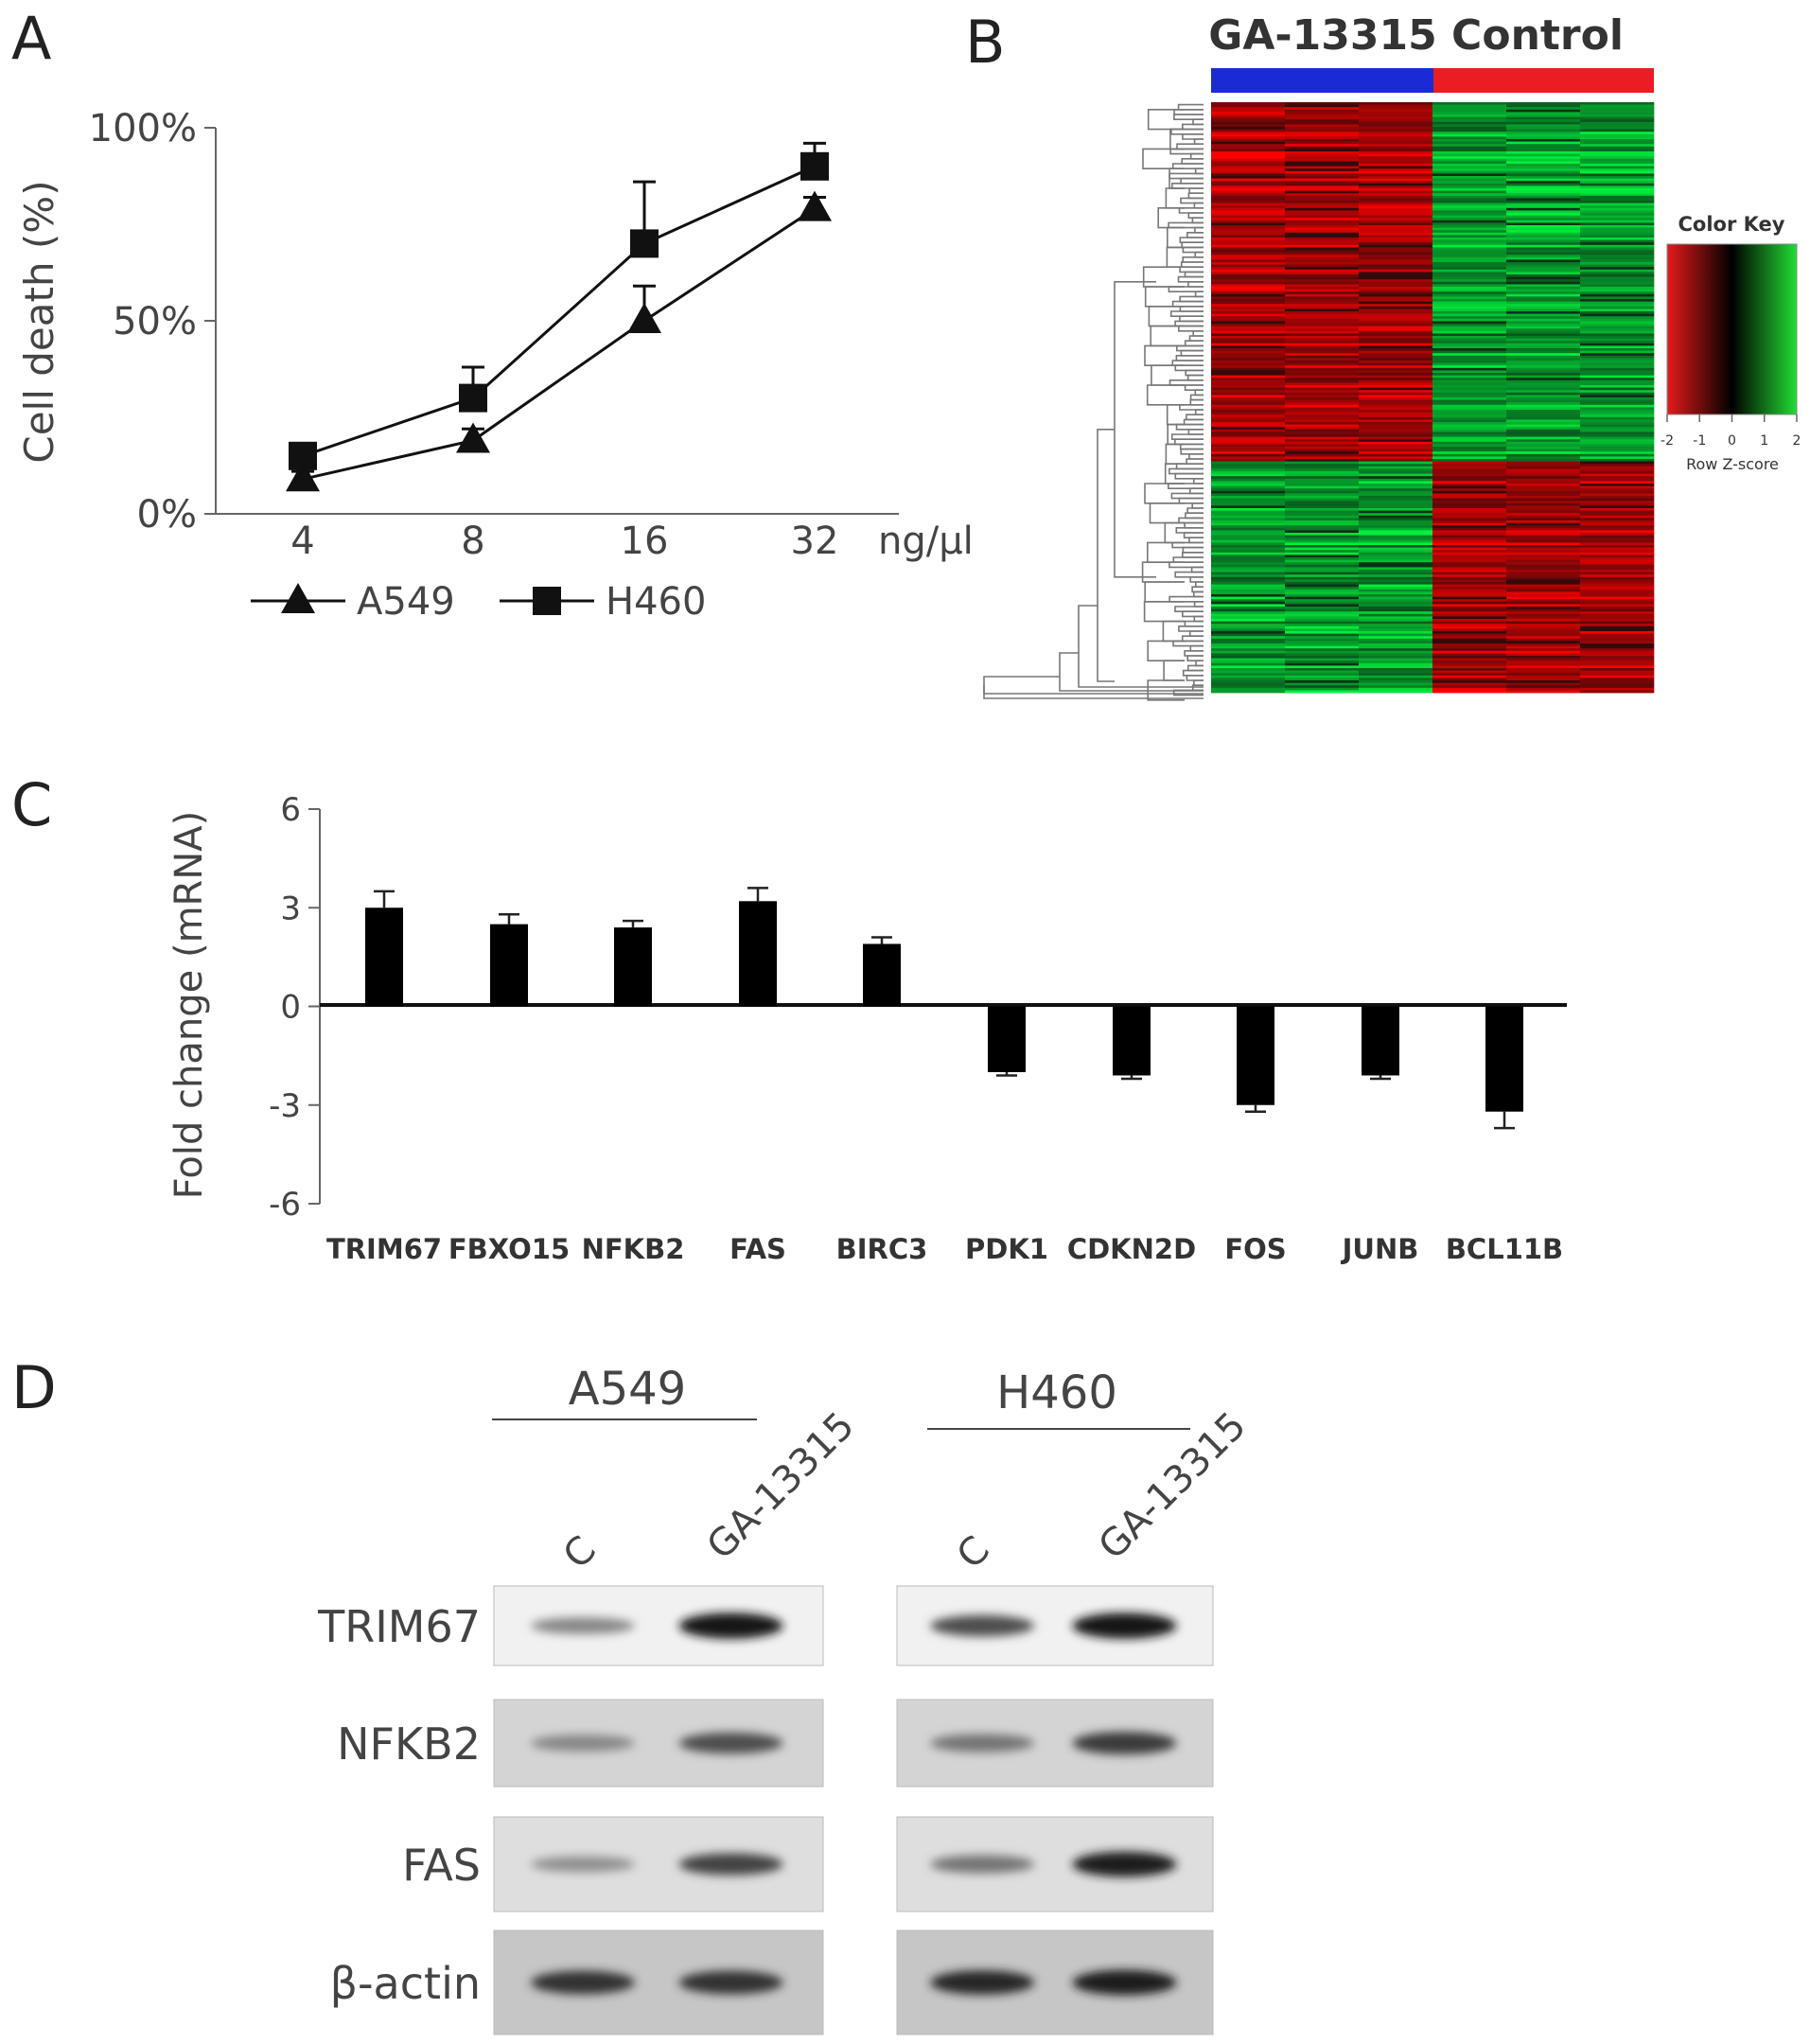  Describe the element at coordinates (1322, 80) in the screenshot. I see `group-bar-ga13315` at that location.